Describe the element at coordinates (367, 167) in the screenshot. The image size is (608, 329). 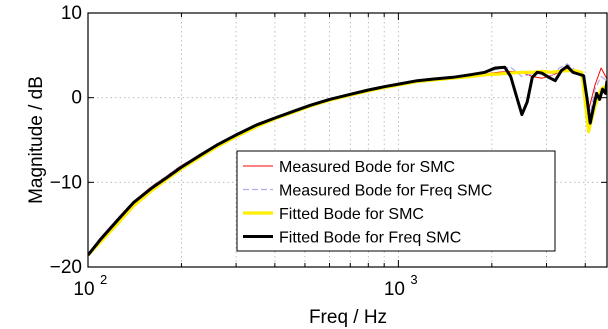
I see `legend-label-1: Measured Bode for SMC` at that location.